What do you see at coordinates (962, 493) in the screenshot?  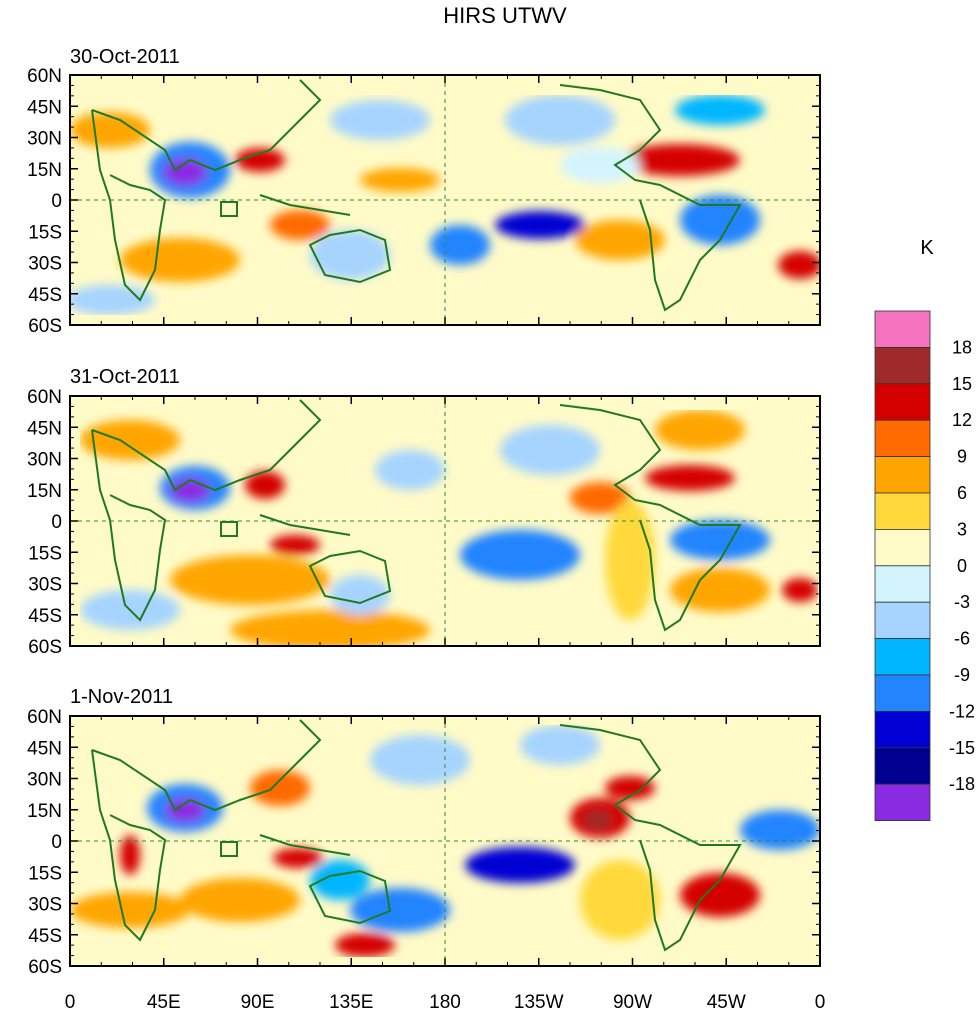 I see `colorbar-label: 6` at bounding box center [962, 493].